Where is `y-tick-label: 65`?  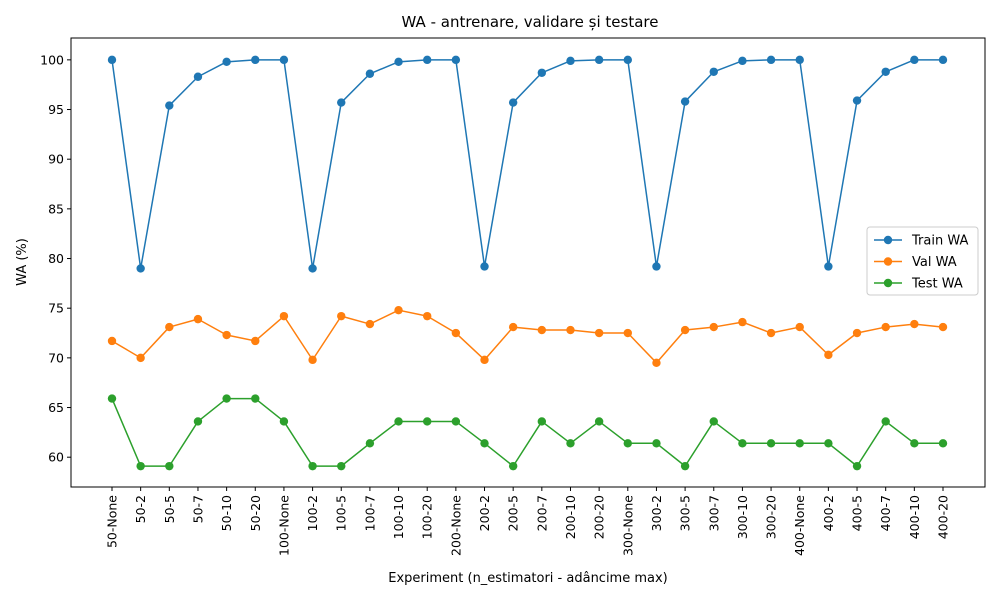
y-tick-label: 65 is located at coordinates (56, 407).